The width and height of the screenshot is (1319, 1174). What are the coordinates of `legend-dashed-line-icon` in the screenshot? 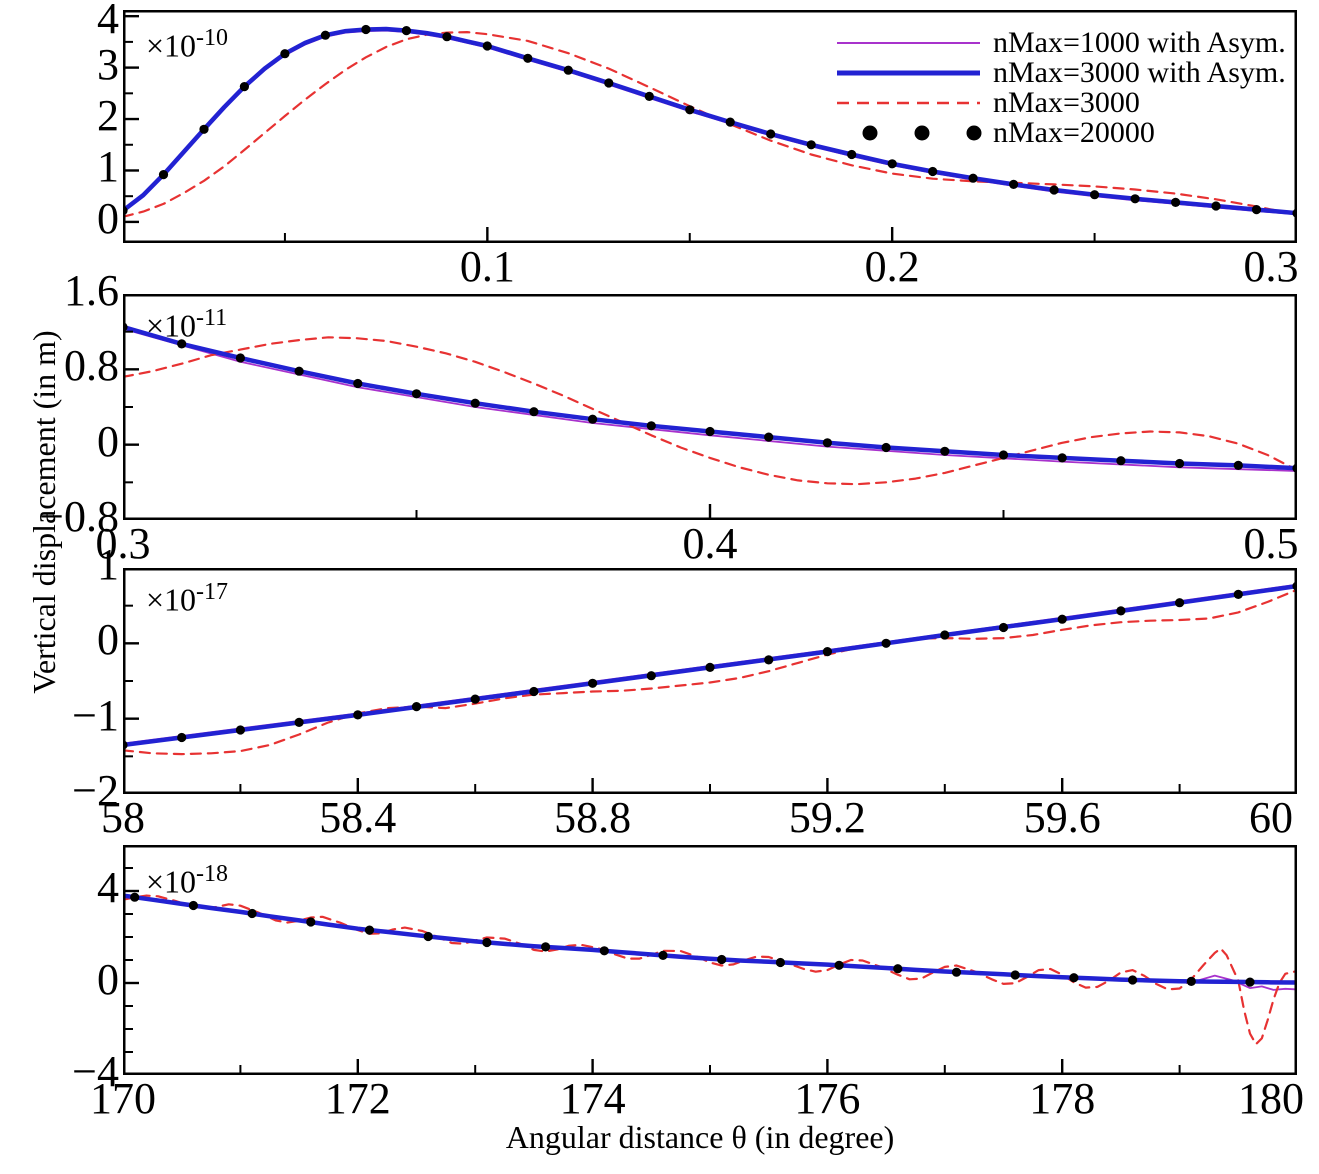 It's located at (908, 103).